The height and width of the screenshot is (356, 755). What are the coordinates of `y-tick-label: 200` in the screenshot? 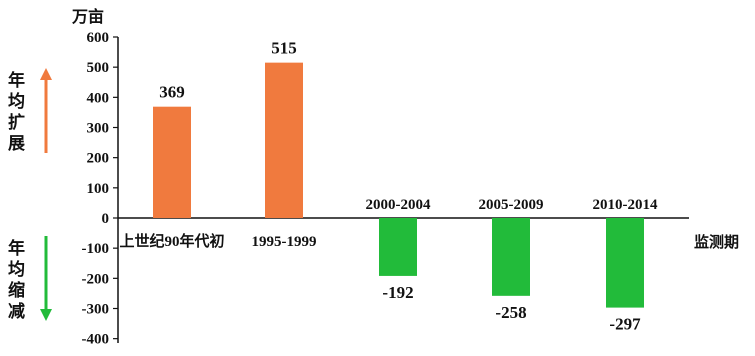 It's located at (98, 159).